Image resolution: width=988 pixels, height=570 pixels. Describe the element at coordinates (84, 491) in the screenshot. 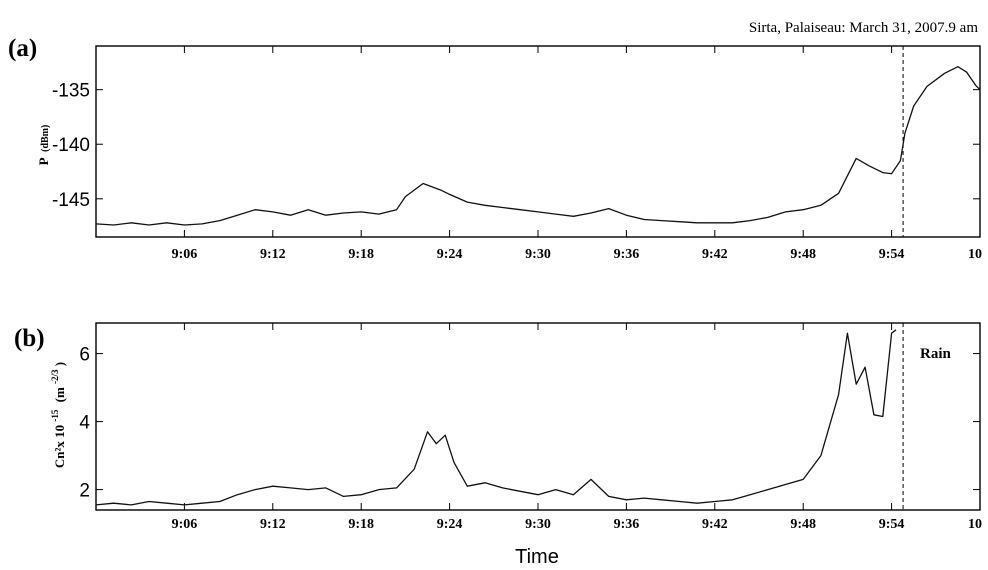

I see `panel-b-ytick-label: 2` at that location.